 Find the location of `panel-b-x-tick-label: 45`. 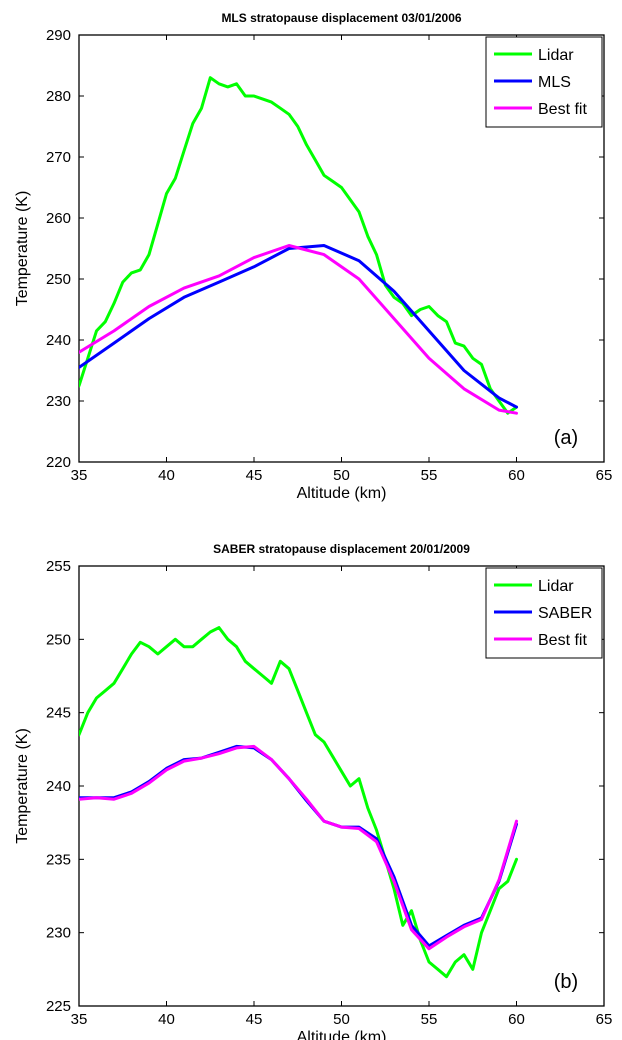

panel-b-x-tick-label: 45 is located at coordinates (254, 1019).